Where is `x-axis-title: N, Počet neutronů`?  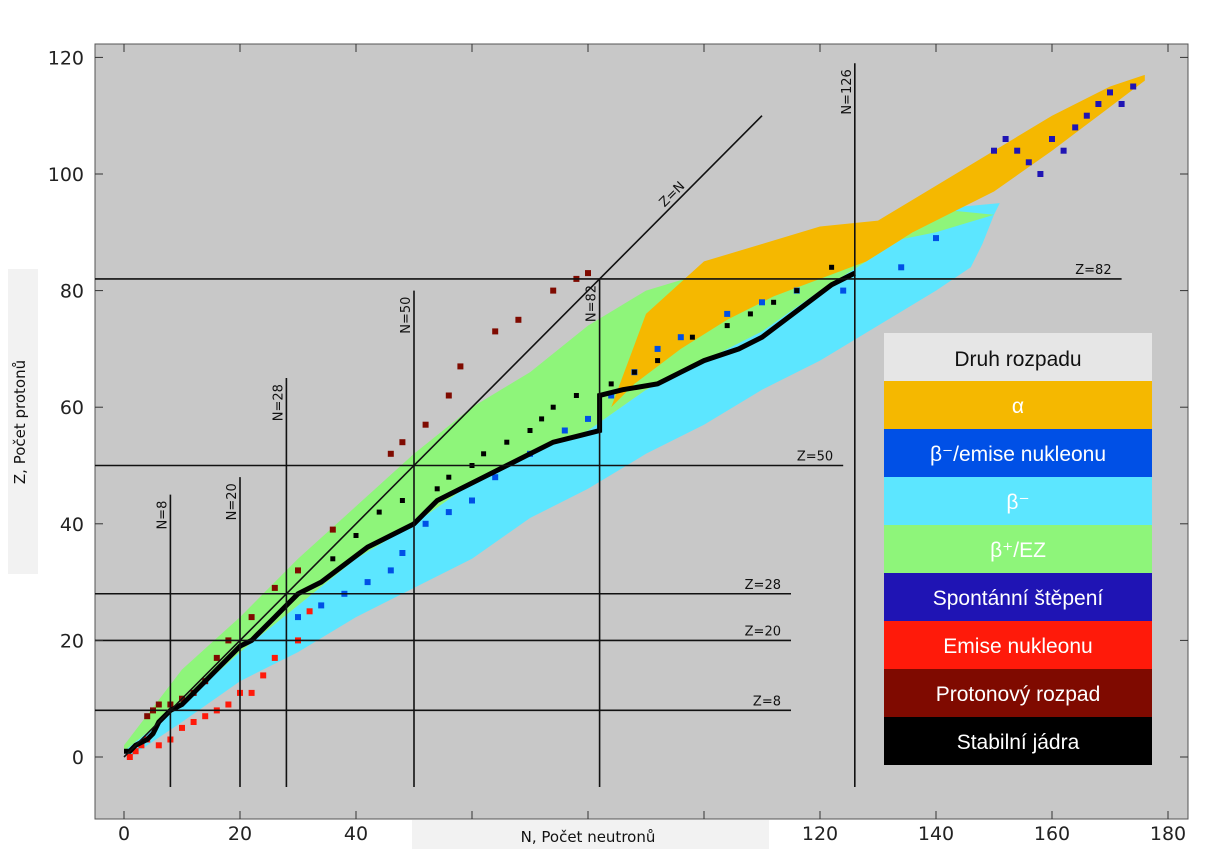 x-axis-title: N, Počet neutronů is located at coordinates (588, 837).